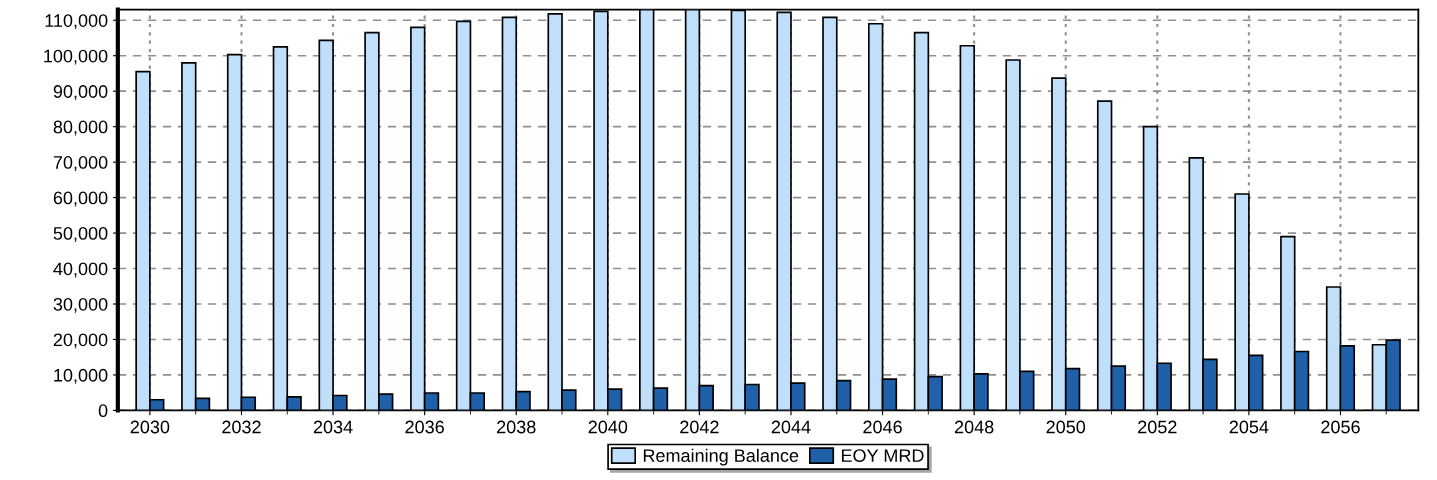  Describe the element at coordinates (80, 234) in the screenshot. I see `y-tick-label: 50,000` at that location.